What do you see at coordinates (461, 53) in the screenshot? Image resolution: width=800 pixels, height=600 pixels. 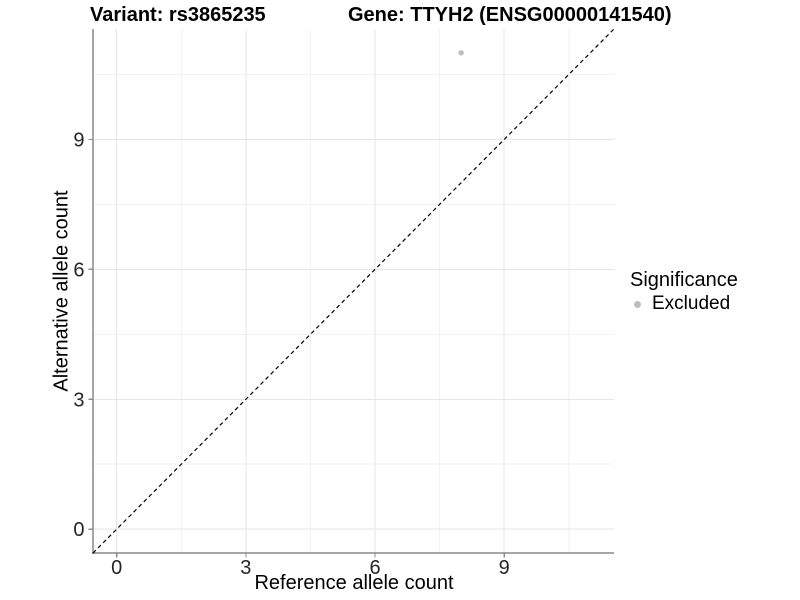 I see `data-point-excluded` at bounding box center [461, 53].